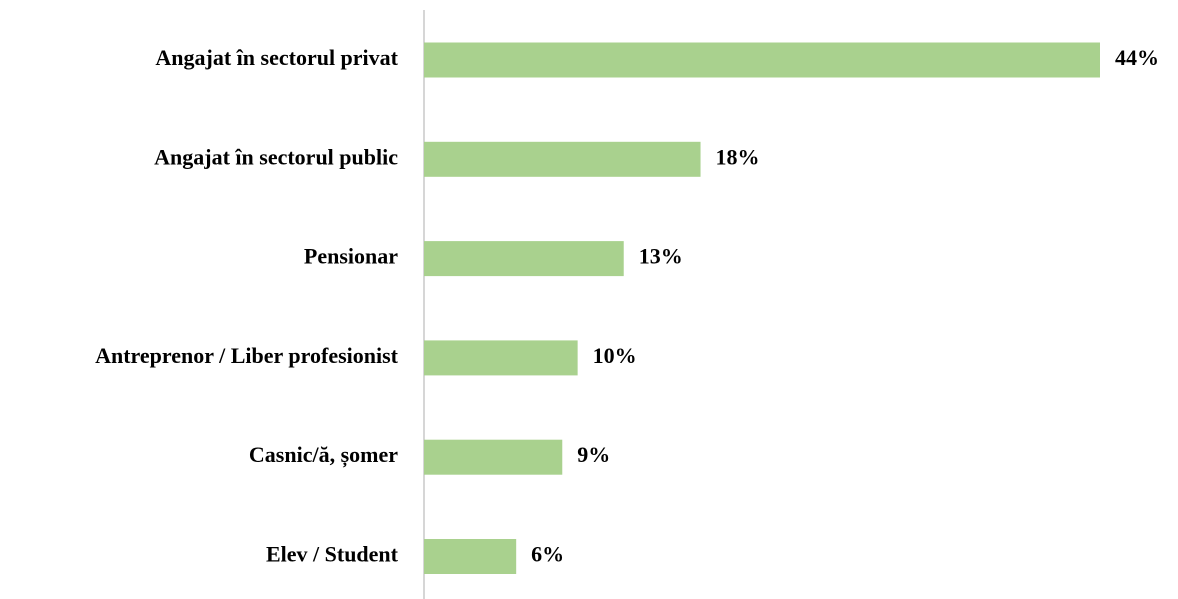 The height and width of the screenshot is (599, 1178). I want to click on category-label: Elev / Student, so click(332, 554).